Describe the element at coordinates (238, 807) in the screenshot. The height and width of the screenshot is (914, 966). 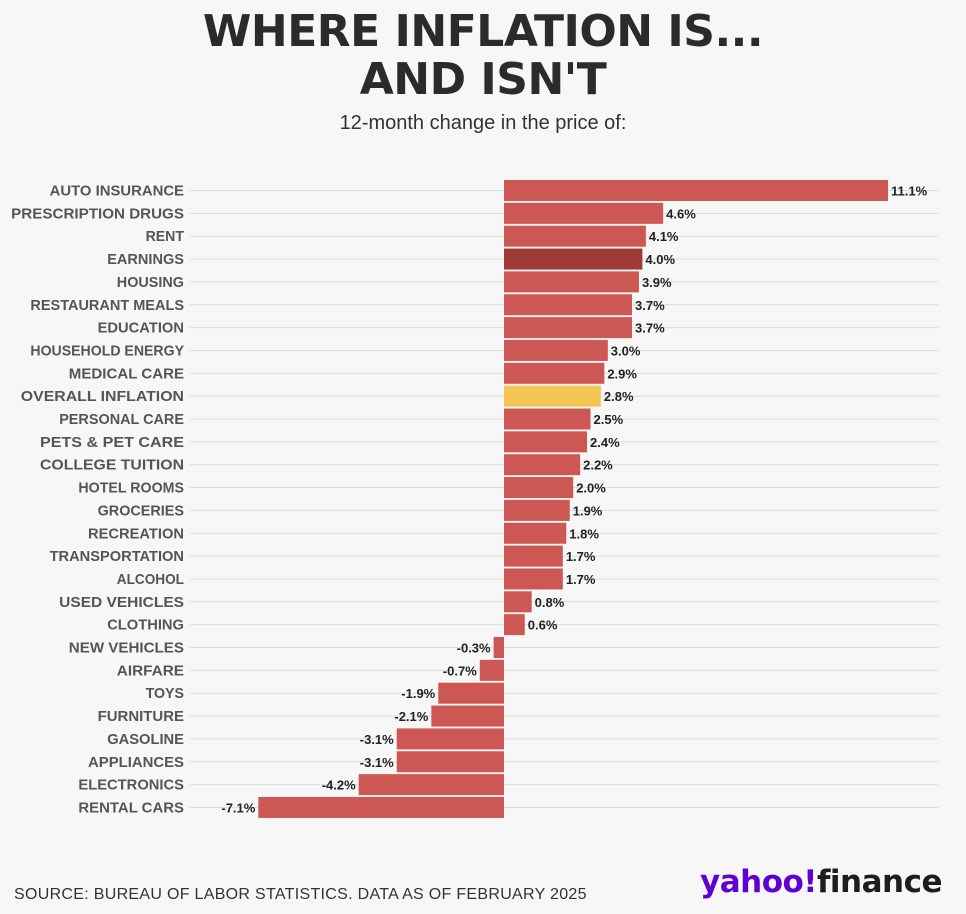
I see `value-label: -7.1%` at that location.